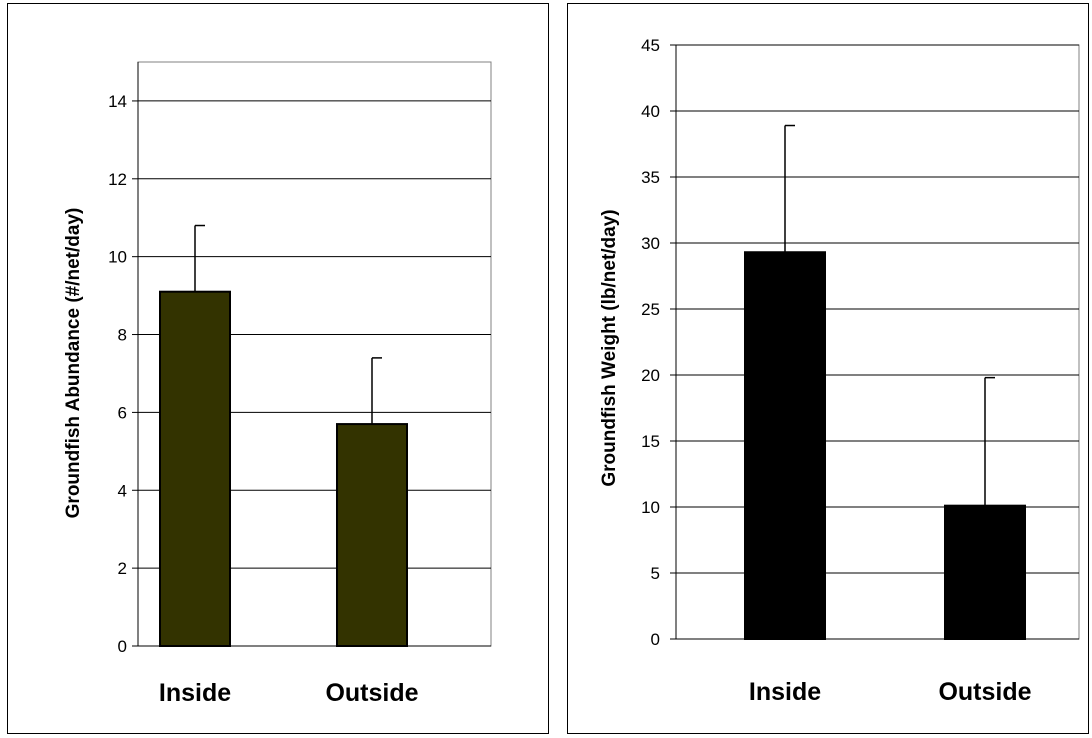 The width and height of the screenshot is (1092, 738). What do you see at coordinates (117, 101) in the screenshot?
I see `y-tick-label: 14` at bounding box center [117, 101].